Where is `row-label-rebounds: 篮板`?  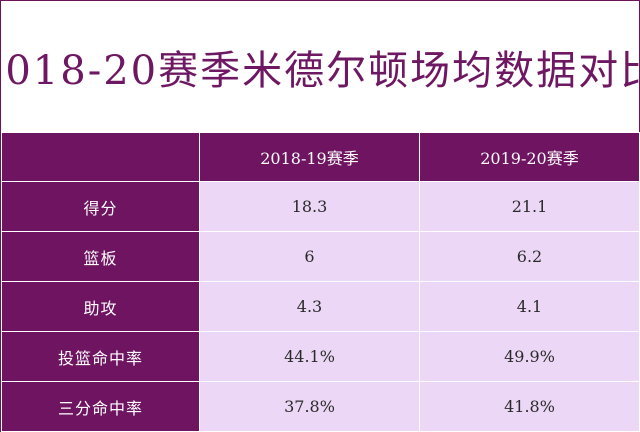 row-label-rebounds: 篮板 is located at coordinates (100, 256).